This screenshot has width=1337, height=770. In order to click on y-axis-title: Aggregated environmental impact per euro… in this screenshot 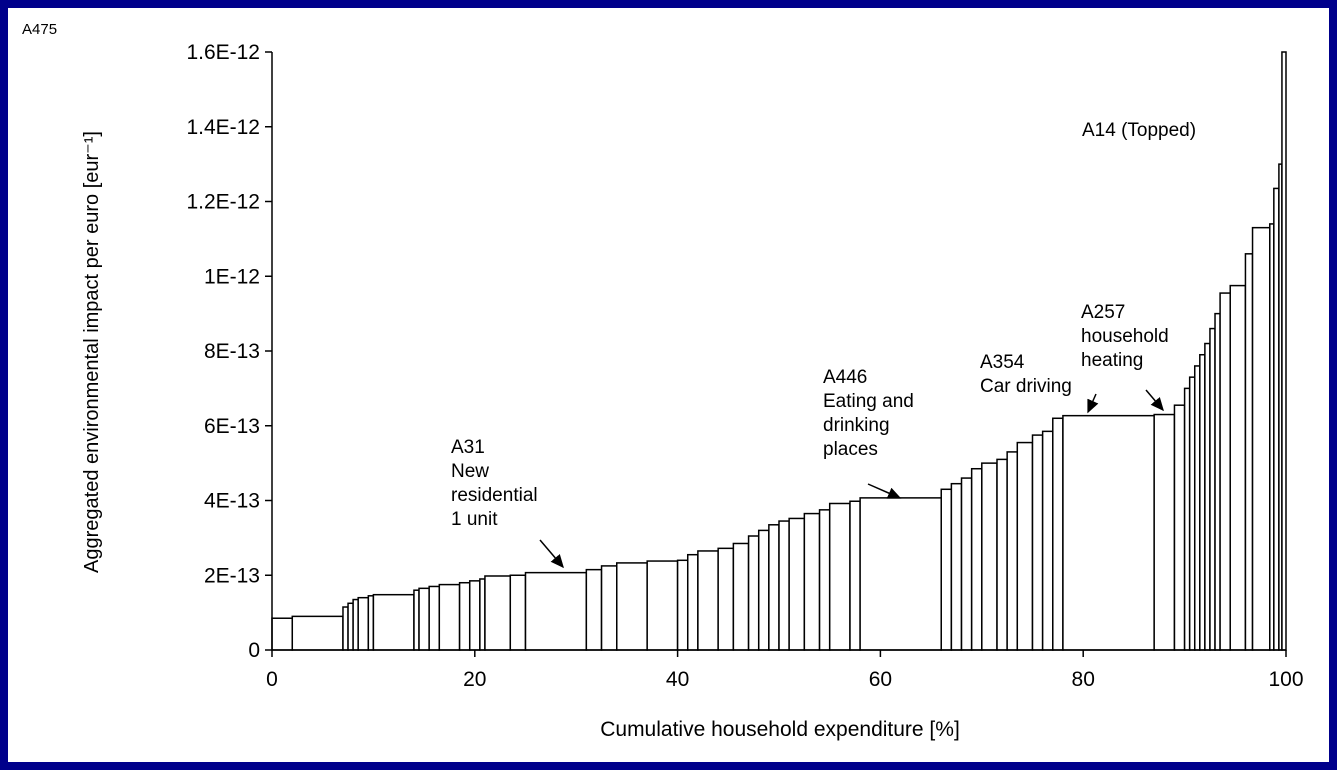, I will do `click(92, 352)`.